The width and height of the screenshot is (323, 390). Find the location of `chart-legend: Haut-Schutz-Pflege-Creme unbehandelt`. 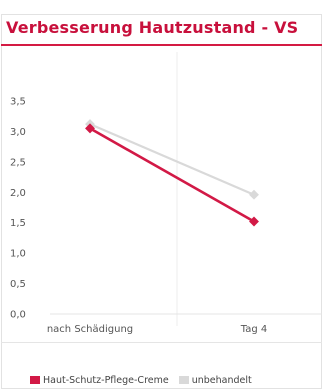

chart-legend: Haut-Schutz-Pflege-Creme unbehandelt is located at coordinates (146, 380).